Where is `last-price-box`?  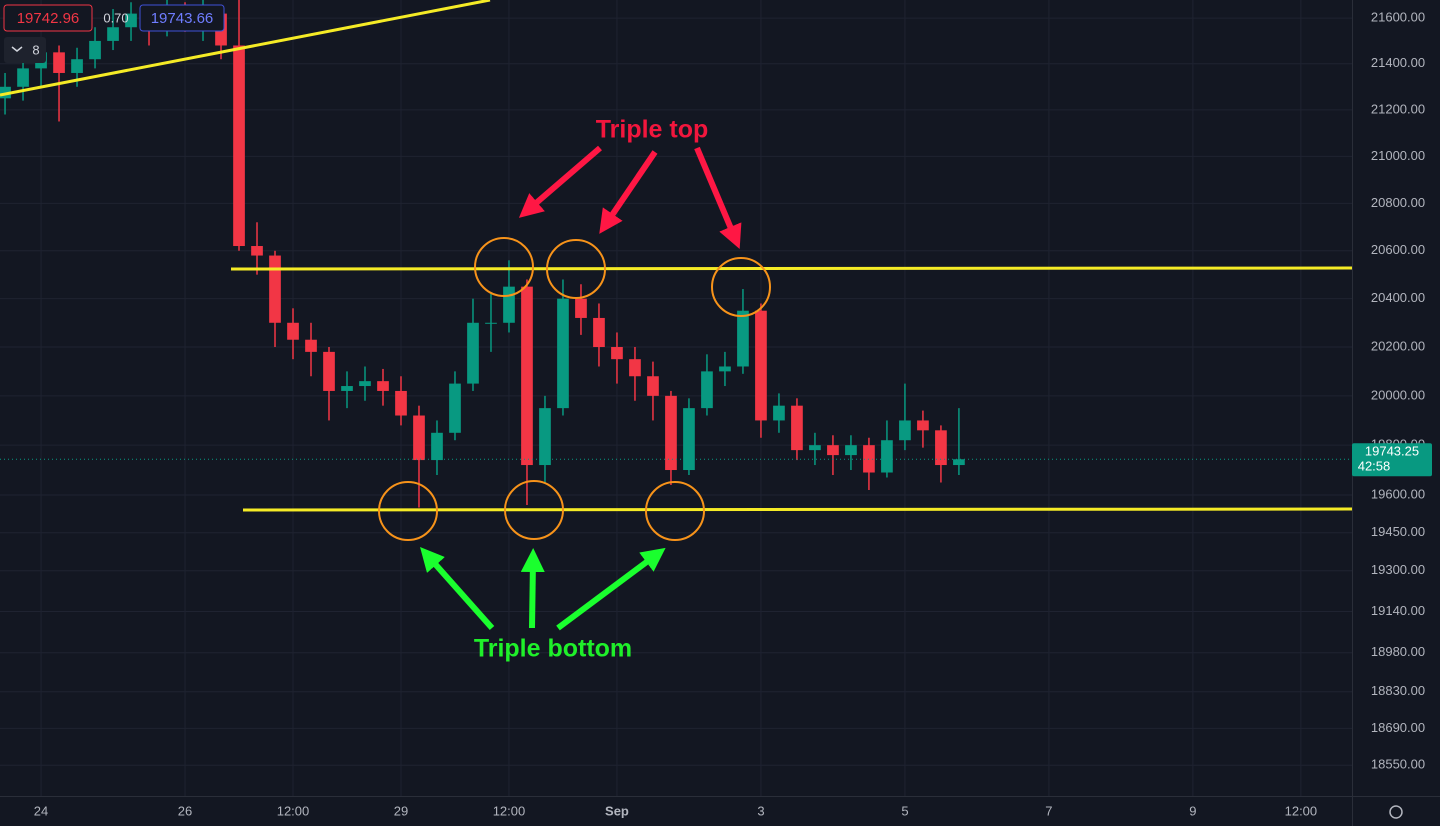
last-price-box is located at coordinates (1392, 460).